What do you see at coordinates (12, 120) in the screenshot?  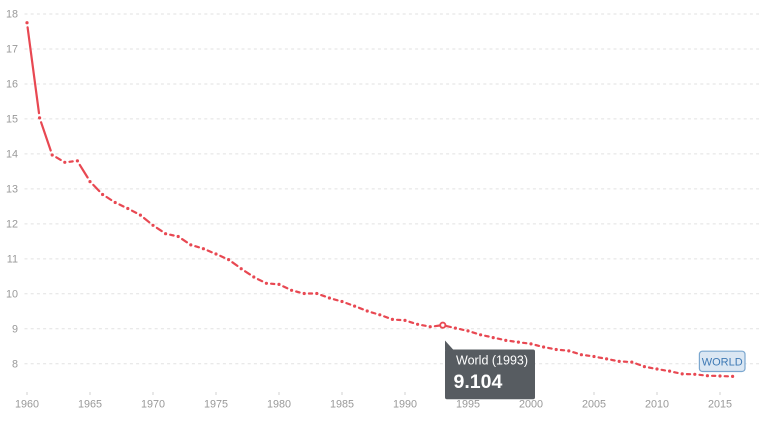 I see `svg-text: 15` at bounding box center [12, 120].